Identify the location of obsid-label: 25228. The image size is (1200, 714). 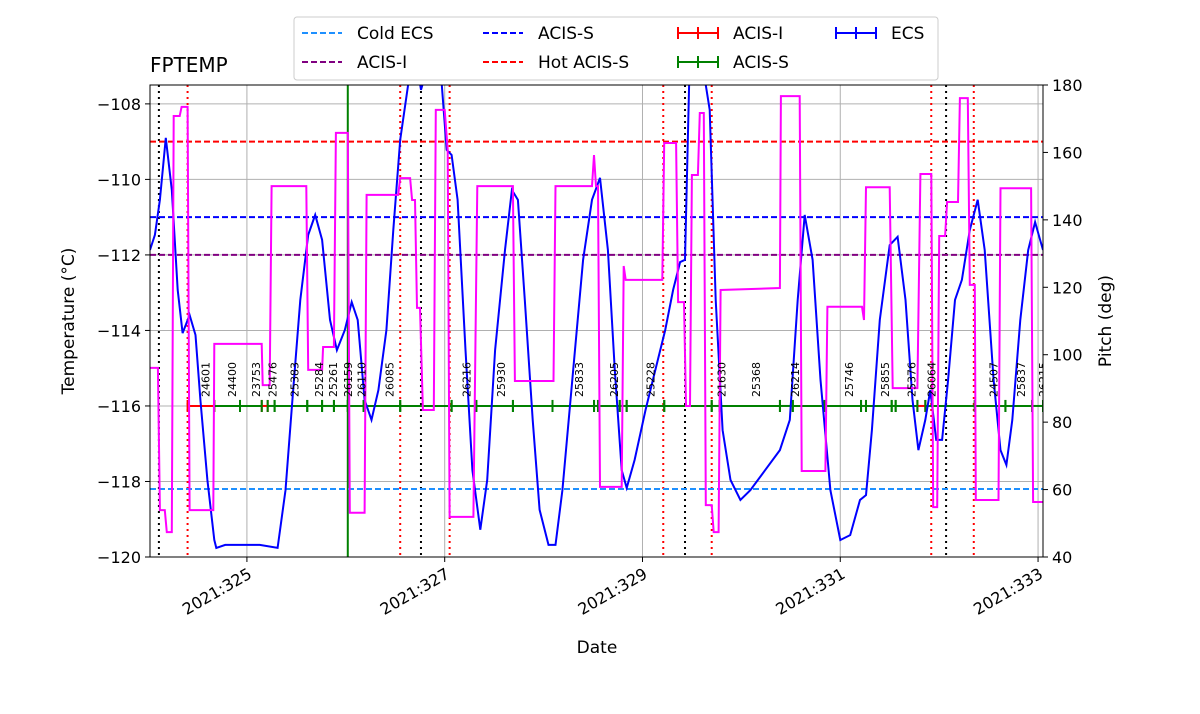
(650, 379).